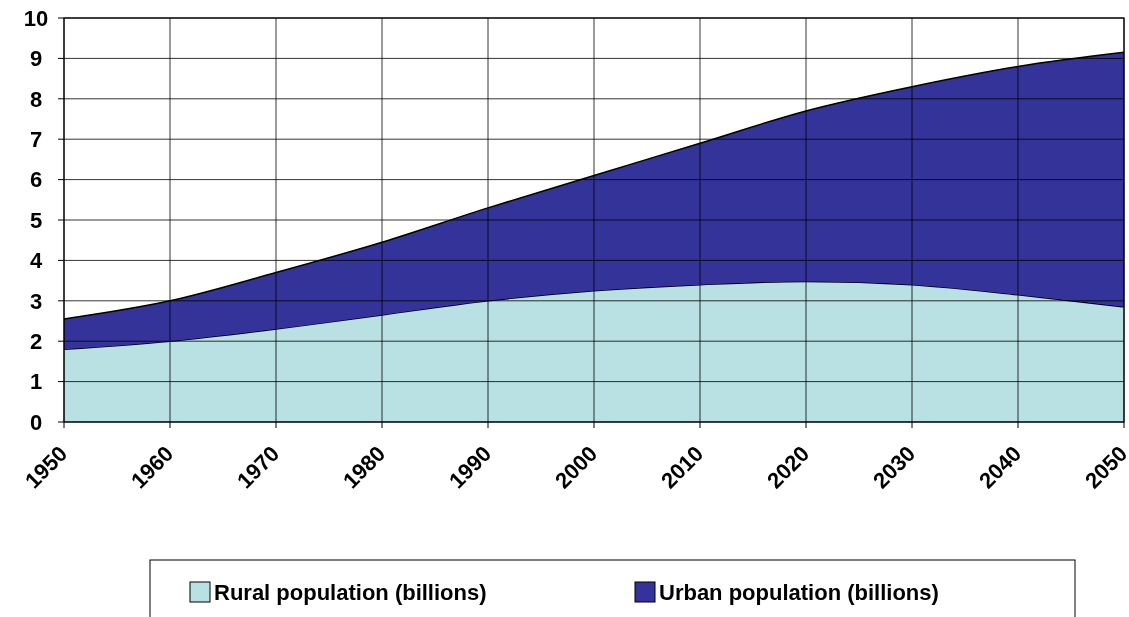 The height and width of the screenshot is (617, 1129). What do you see at coordinates (36, 382) in the screenshot?
I see `y-tick-label: 1` at bounding box center [36, 382].